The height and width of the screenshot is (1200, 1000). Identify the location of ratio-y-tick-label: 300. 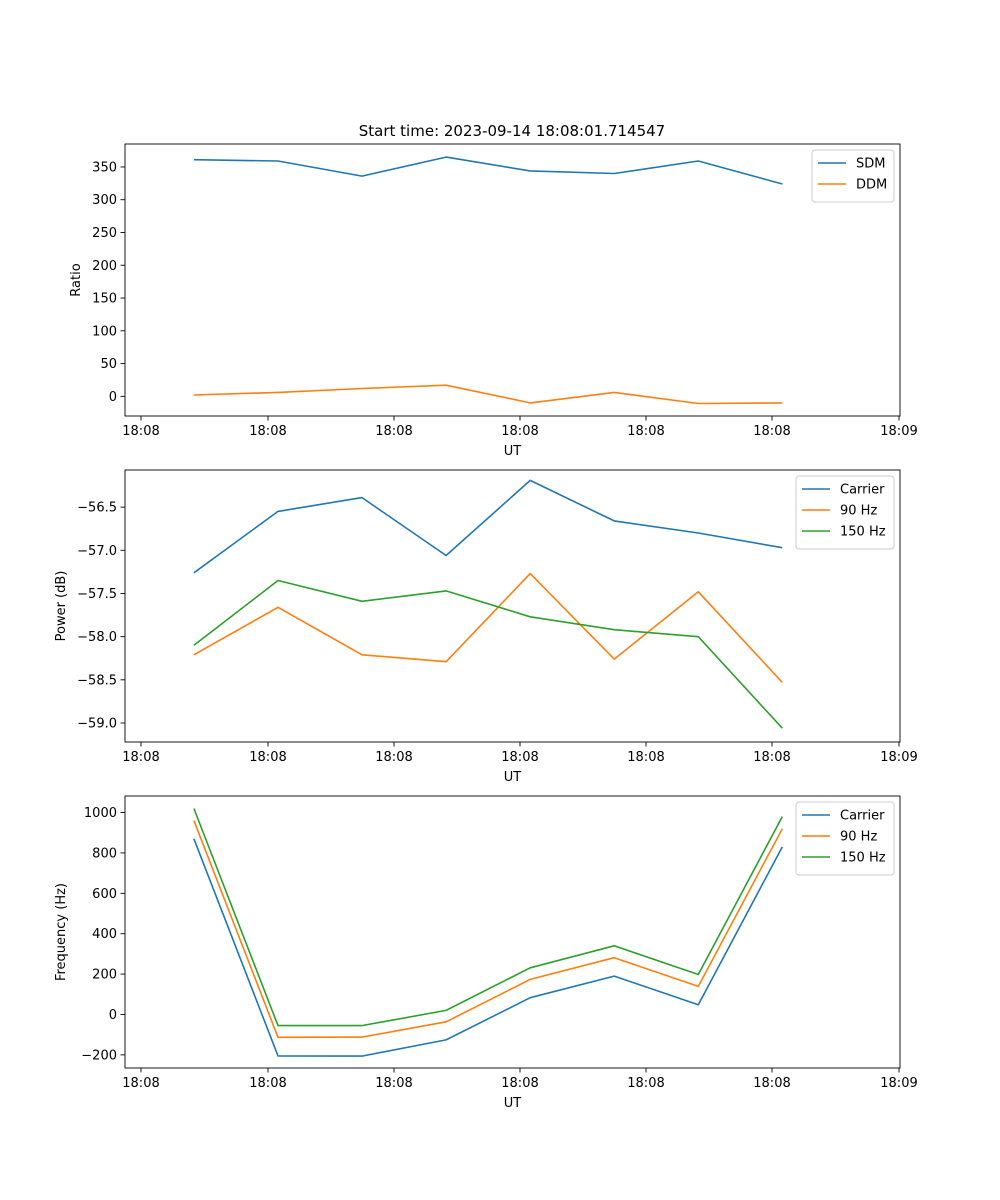
(104, 200).